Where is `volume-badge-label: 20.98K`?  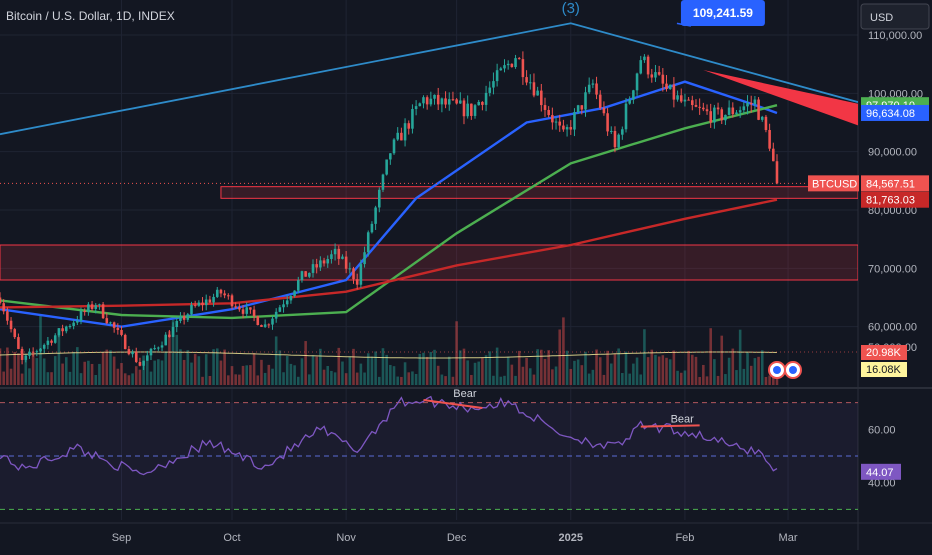
volume-badge-label: 20.98K is located at coordinates (884, 353).